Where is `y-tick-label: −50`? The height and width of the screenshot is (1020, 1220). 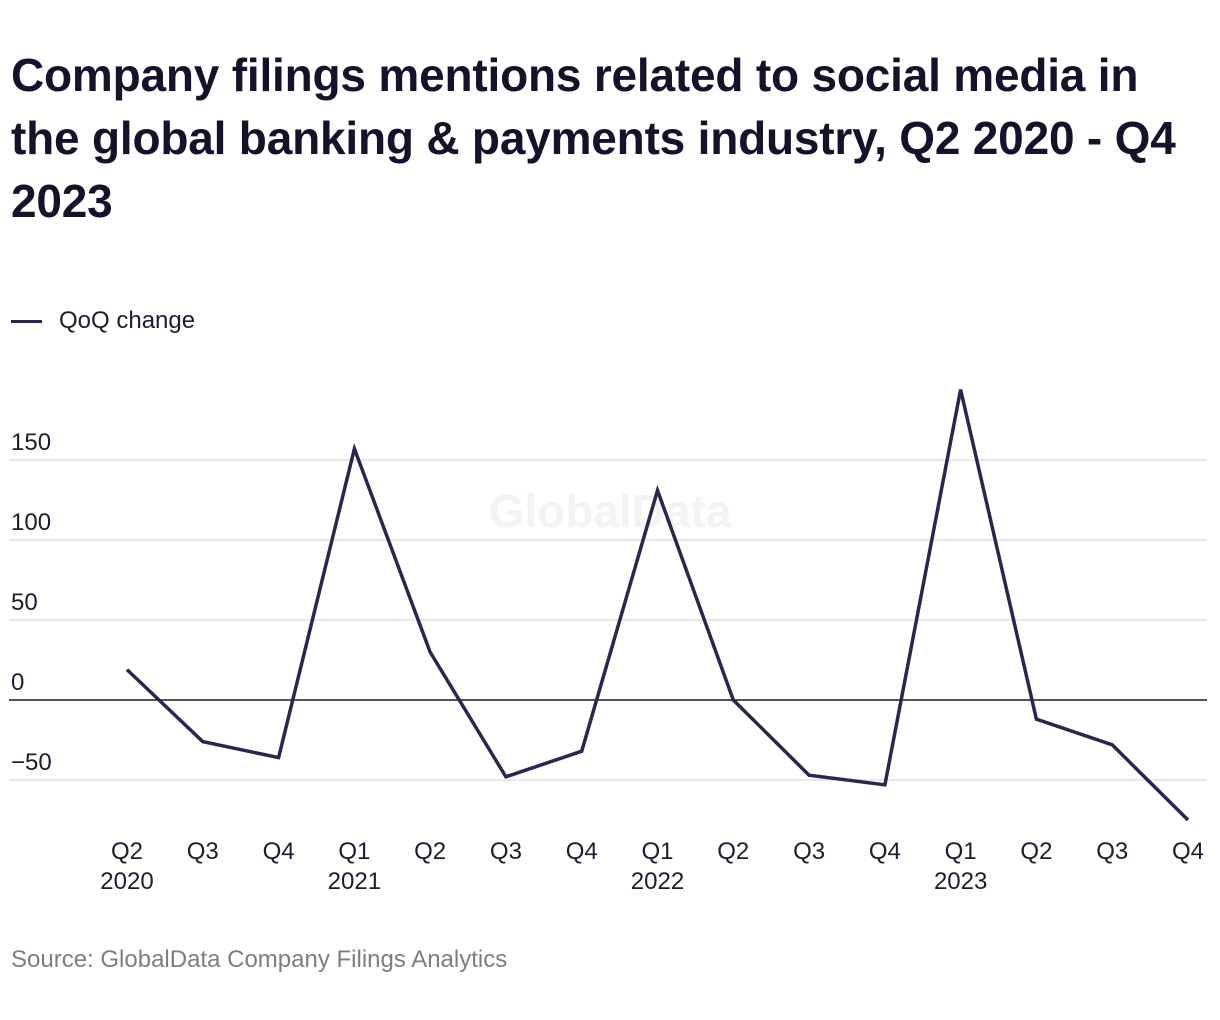 y-tick-label: −50 is located at coordinates (31, 762).